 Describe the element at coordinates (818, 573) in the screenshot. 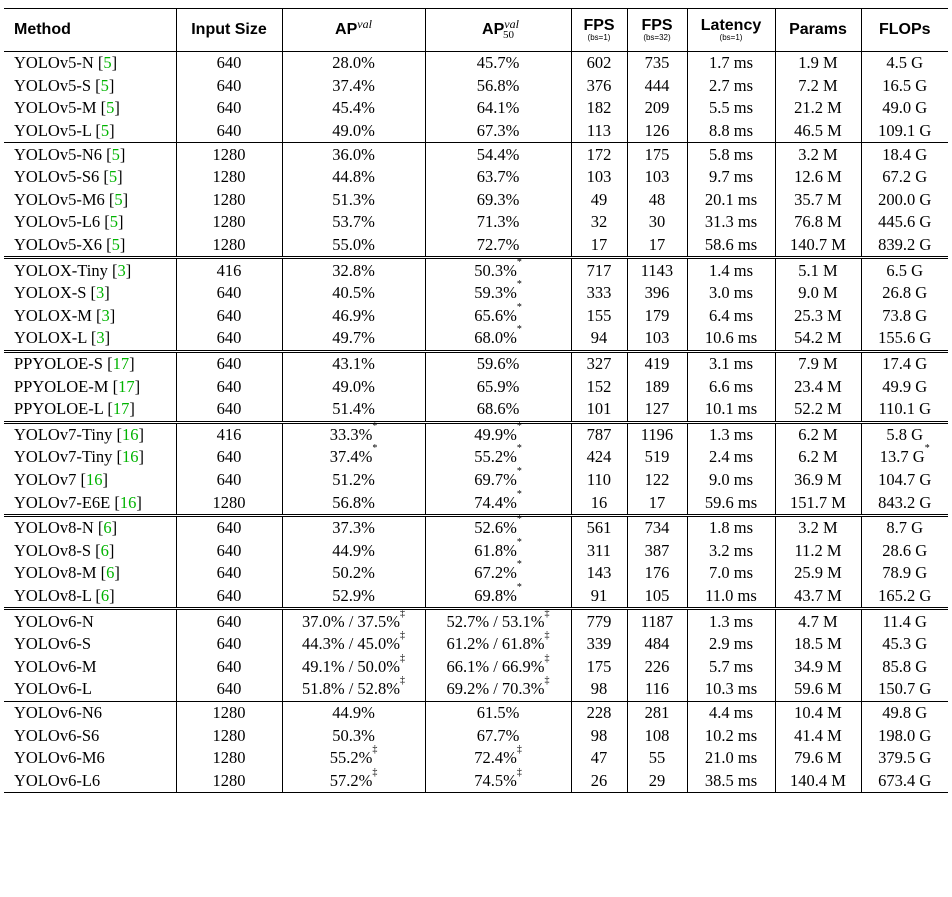

I see `params-value: 25.9 M` at that location.